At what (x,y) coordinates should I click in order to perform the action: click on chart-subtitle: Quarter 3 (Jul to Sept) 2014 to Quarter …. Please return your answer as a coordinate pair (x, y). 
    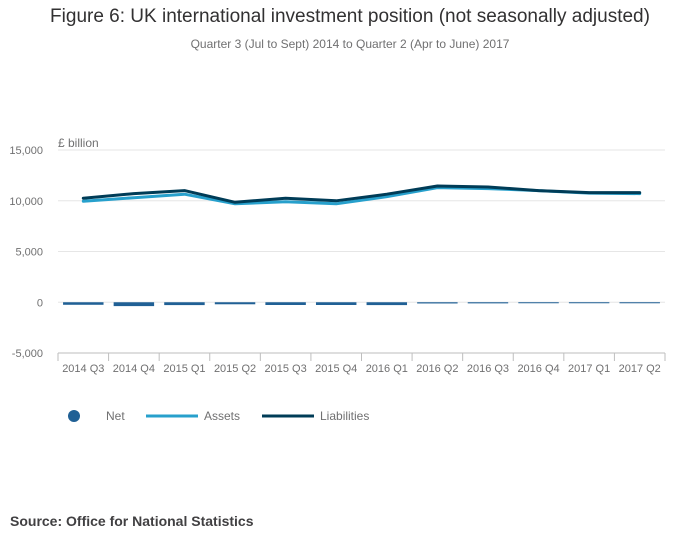
    Looking at the image, I should click on (350, 44).